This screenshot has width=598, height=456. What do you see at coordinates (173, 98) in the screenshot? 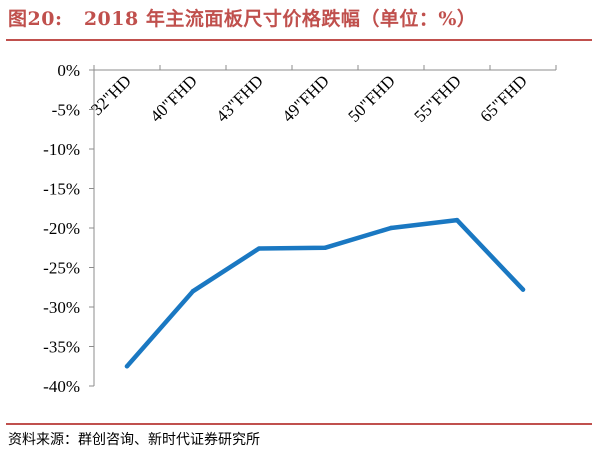
I see `x-tick-label: 40"FHD` at bounding box center [173, 98].